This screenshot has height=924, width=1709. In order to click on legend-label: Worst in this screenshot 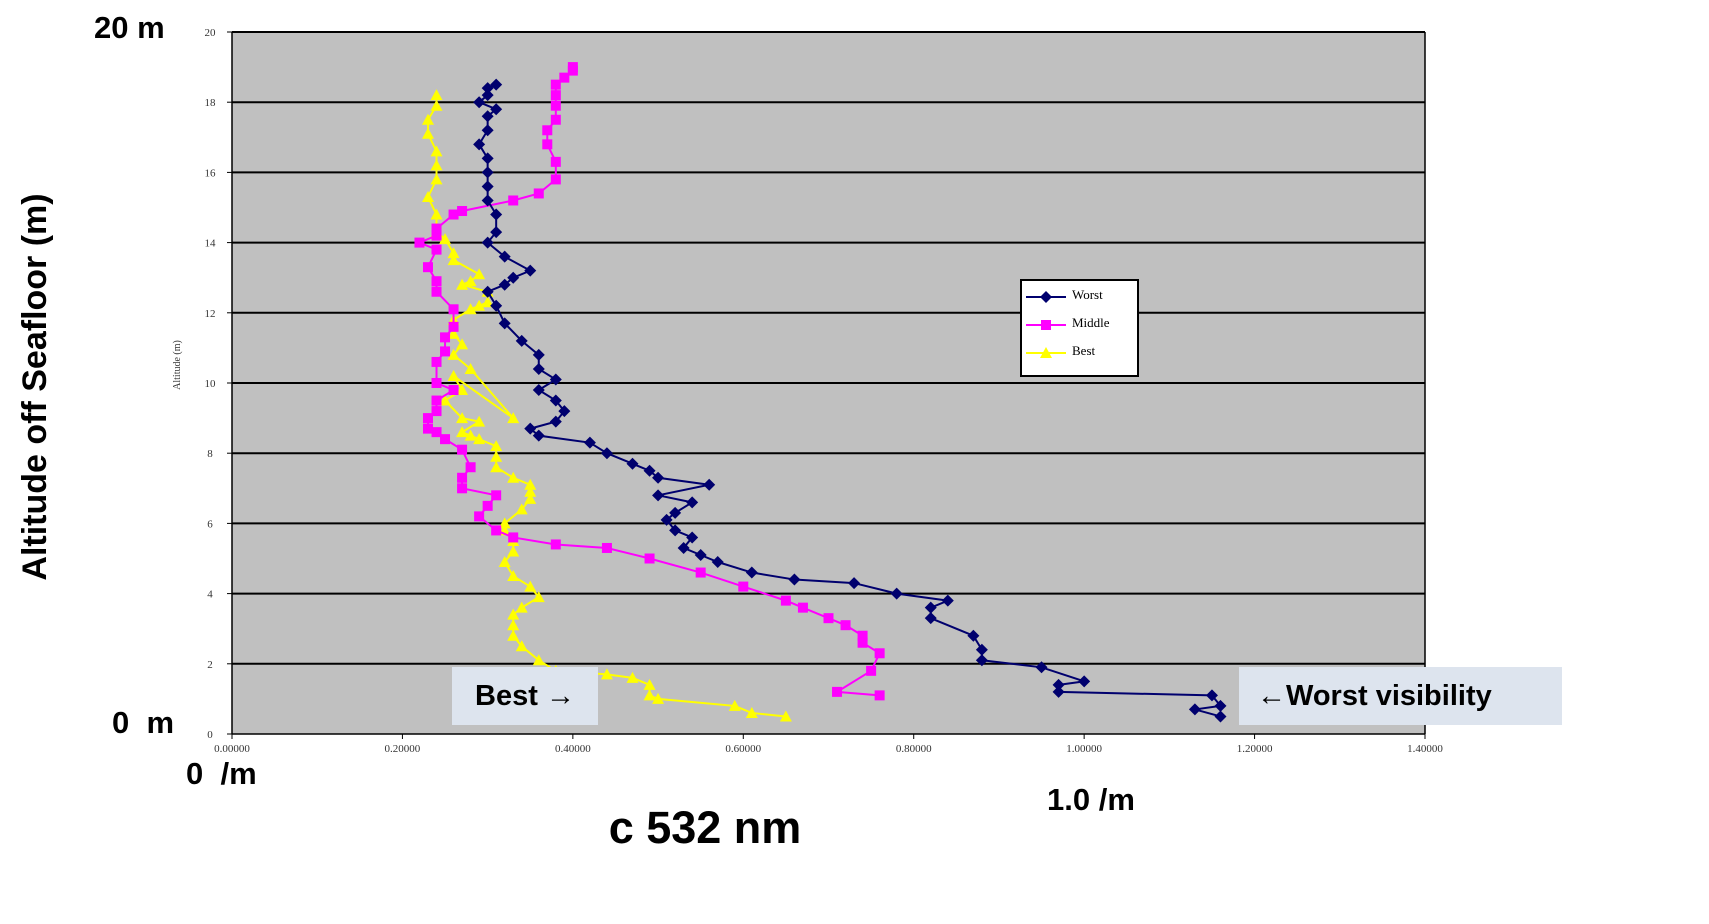, I will do `click(1087, 294)`.